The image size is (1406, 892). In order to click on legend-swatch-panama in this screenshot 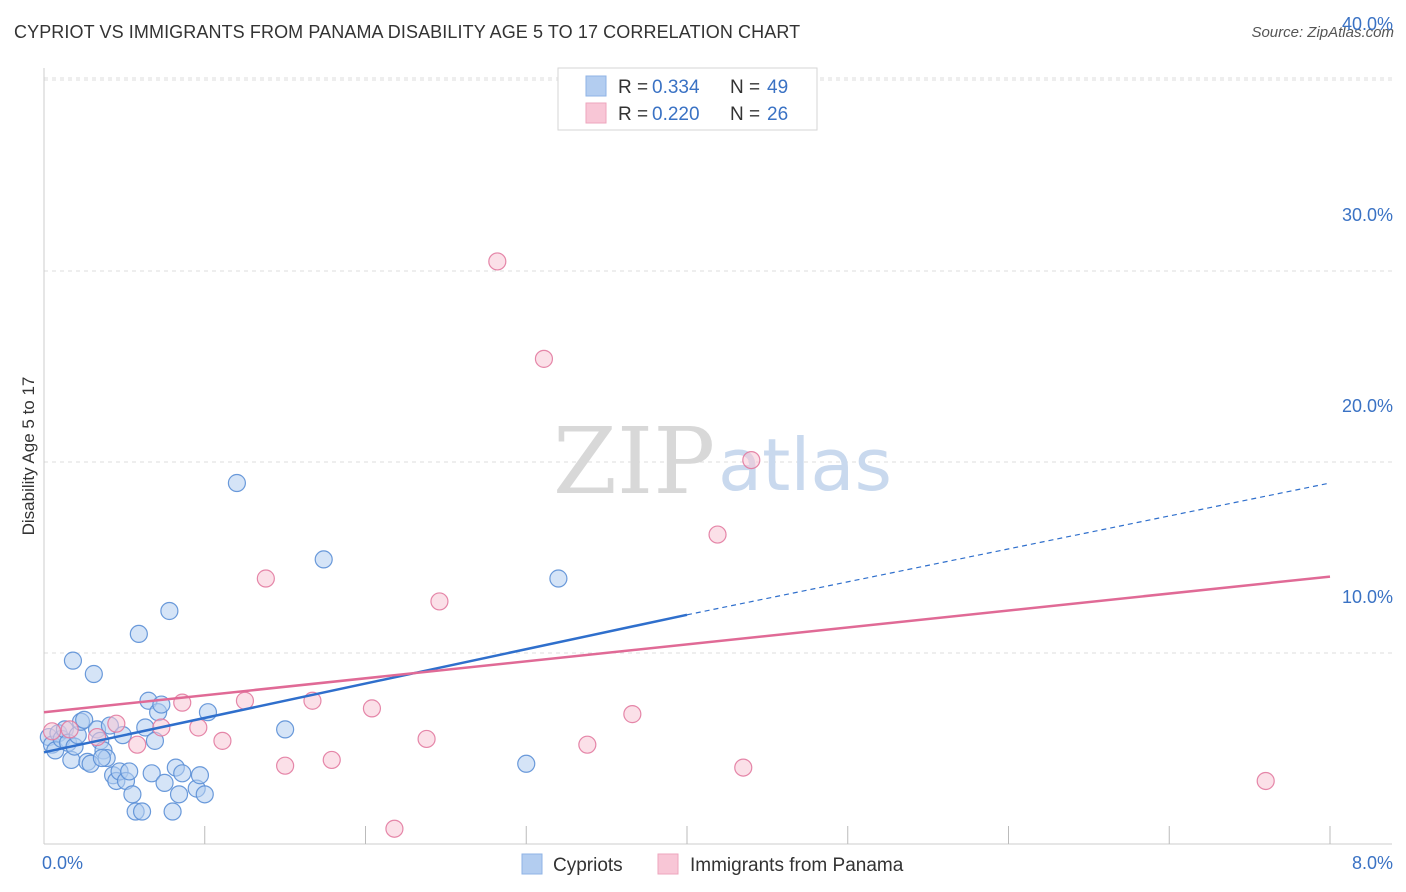, I will do `click(596, 113)`.